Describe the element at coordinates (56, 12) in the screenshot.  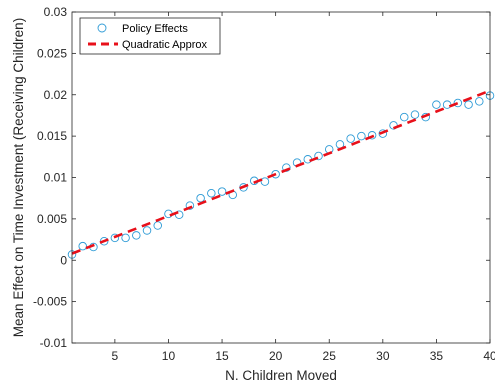
I see `y-tick-label: 0.03` at that location.